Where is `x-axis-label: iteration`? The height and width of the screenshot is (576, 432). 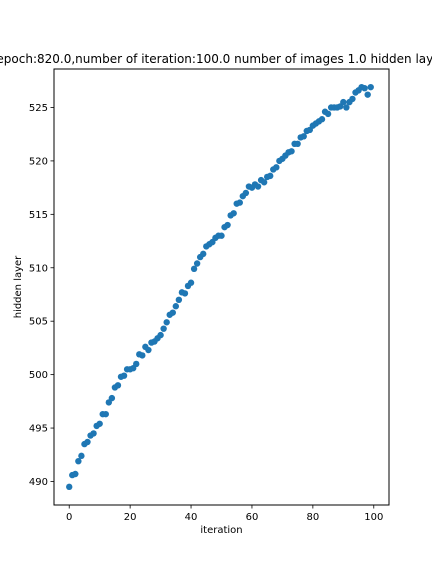
x-axis-label: iteration is located at coordinates (221, 530).